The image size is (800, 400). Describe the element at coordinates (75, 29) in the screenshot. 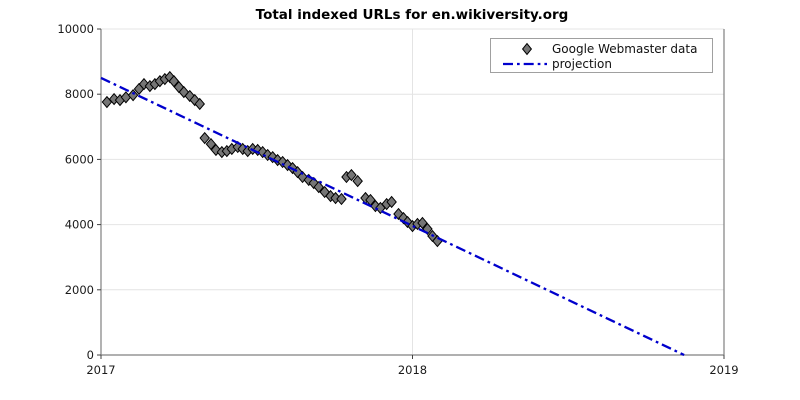

I see `y-axis-tick-label: 10000` at that location.